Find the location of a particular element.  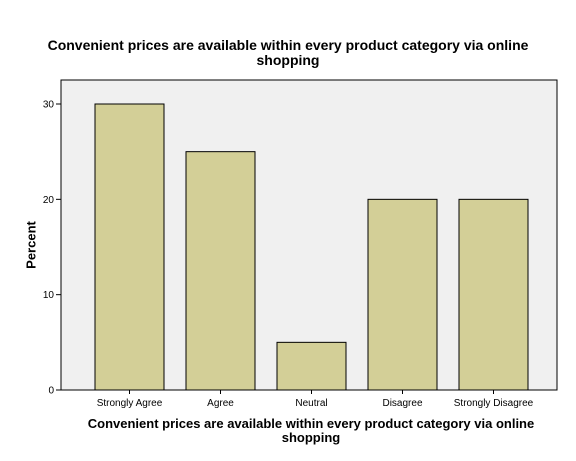

y-tick-label: 10 is located at coordinates (49, 295).